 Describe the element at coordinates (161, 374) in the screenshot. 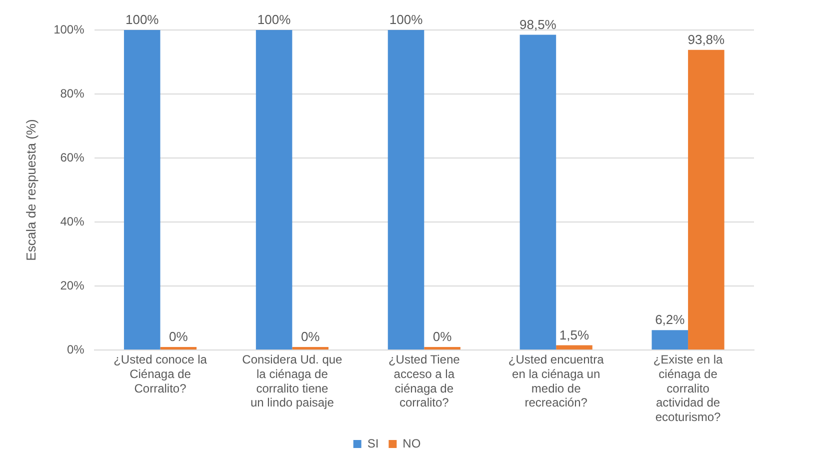

I see `x-tick-label: ¿Usted conoce la Ciénaga de Corralito?` at that location.